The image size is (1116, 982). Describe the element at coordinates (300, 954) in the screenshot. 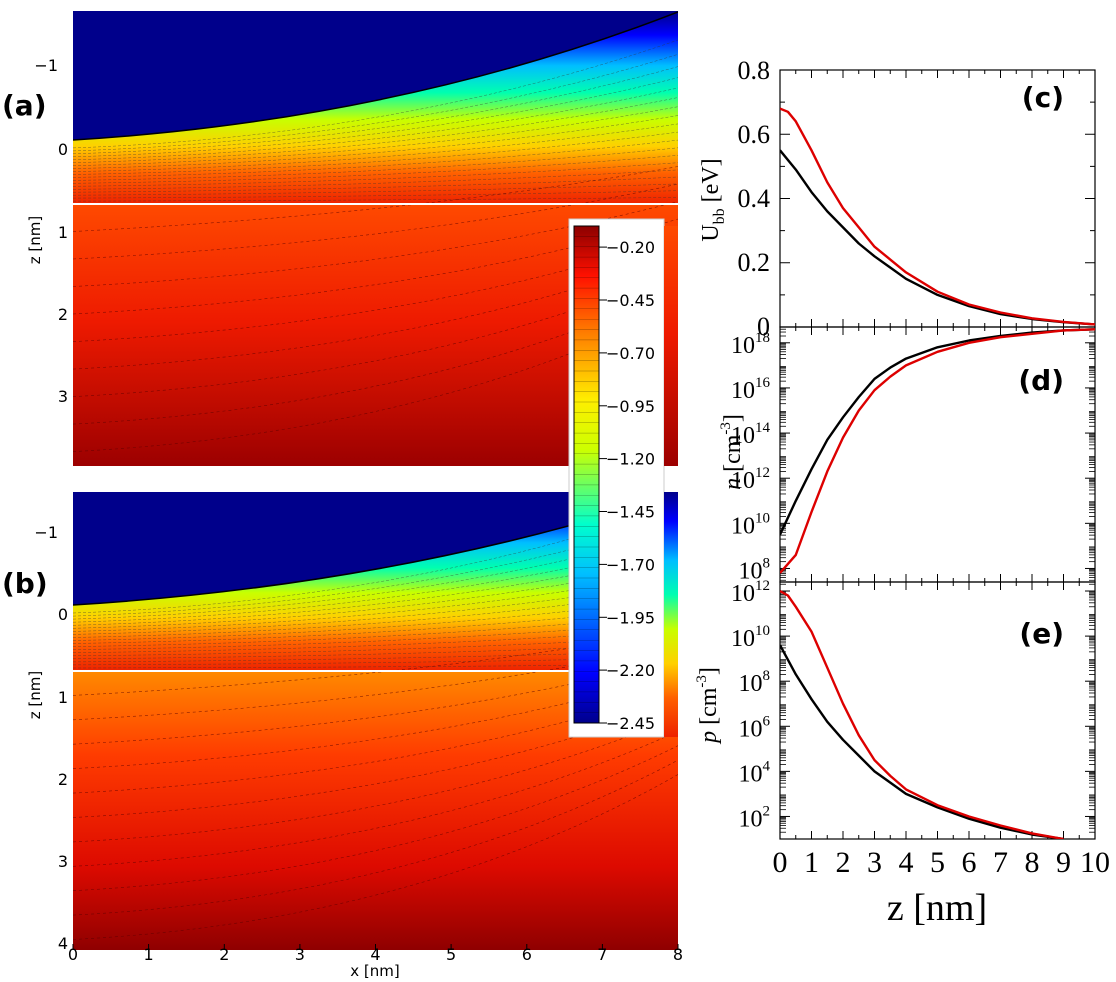

I see `panel-b-xtick: 3` at that location.